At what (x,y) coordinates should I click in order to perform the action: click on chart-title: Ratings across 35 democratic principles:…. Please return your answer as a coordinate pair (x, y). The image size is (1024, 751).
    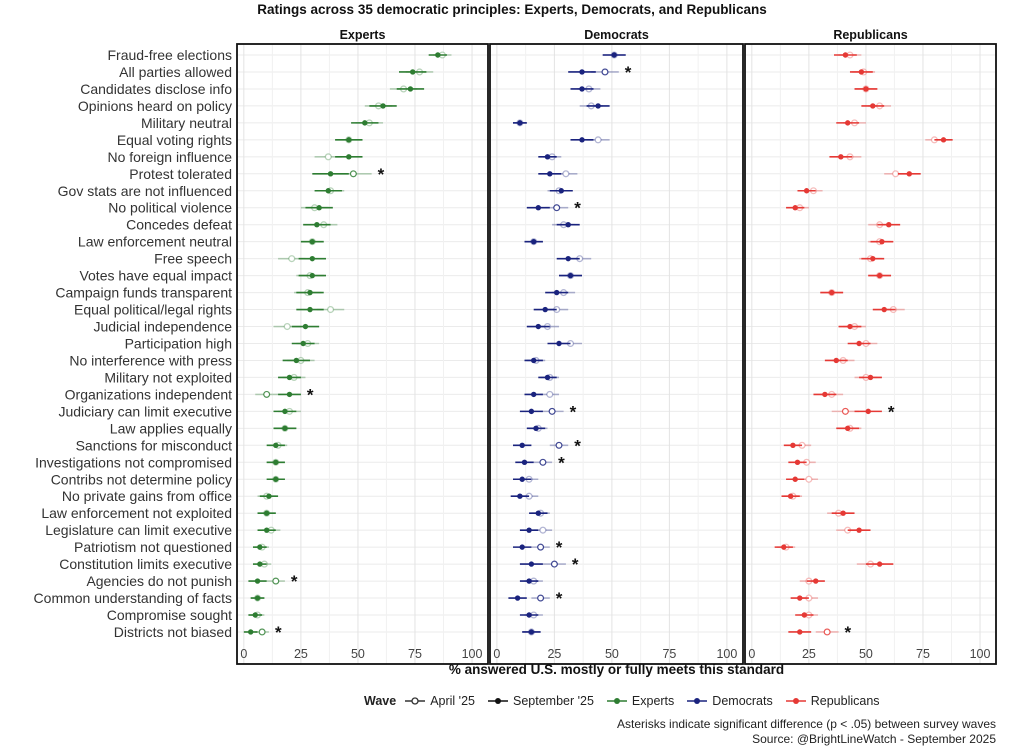
    Looking at the image, I should click on (512, 9).